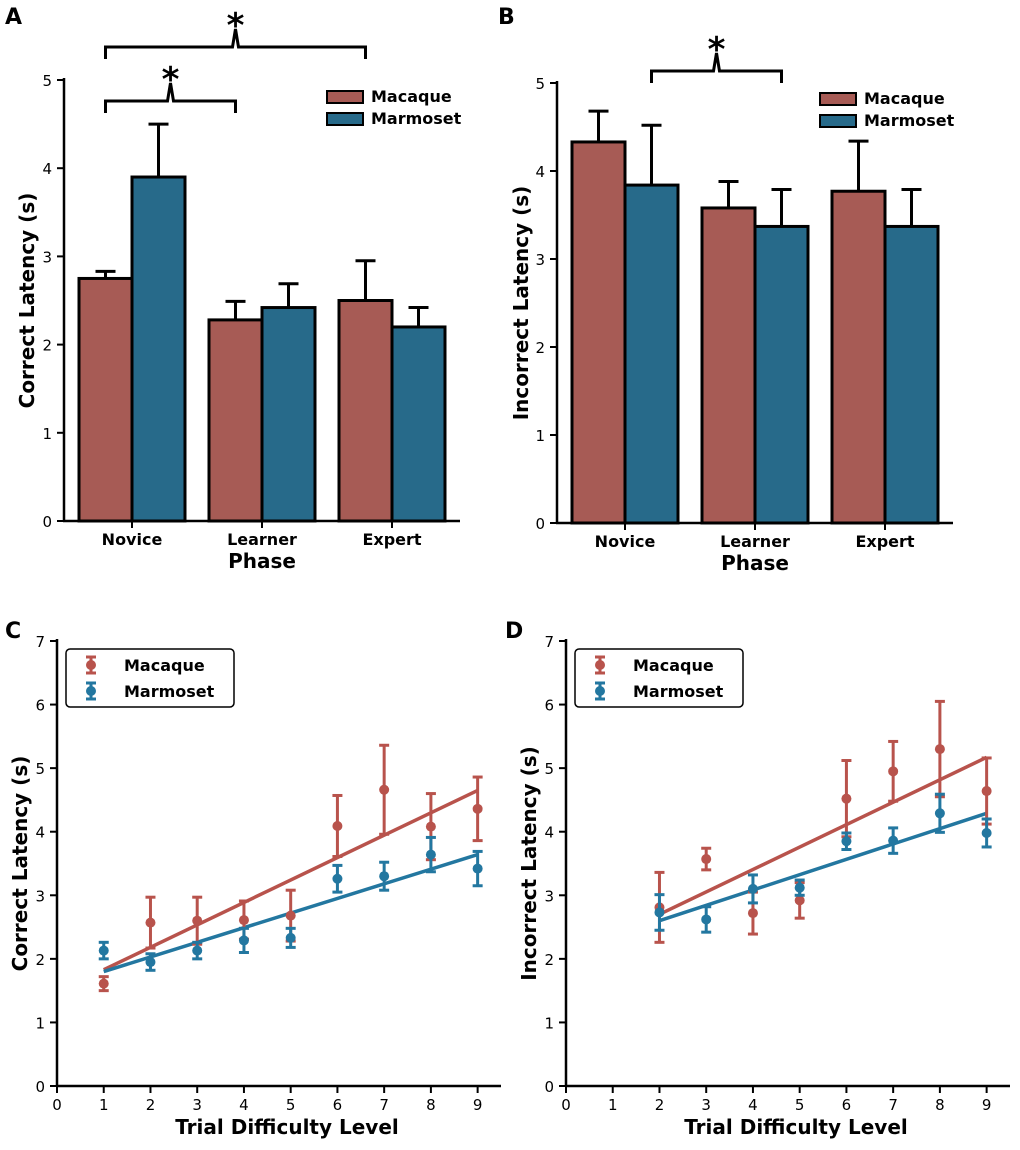 This screenshot has height=1150, width=1020. I want to click on b-legend-label-marmoset: Marmoset, so click(909, 120).